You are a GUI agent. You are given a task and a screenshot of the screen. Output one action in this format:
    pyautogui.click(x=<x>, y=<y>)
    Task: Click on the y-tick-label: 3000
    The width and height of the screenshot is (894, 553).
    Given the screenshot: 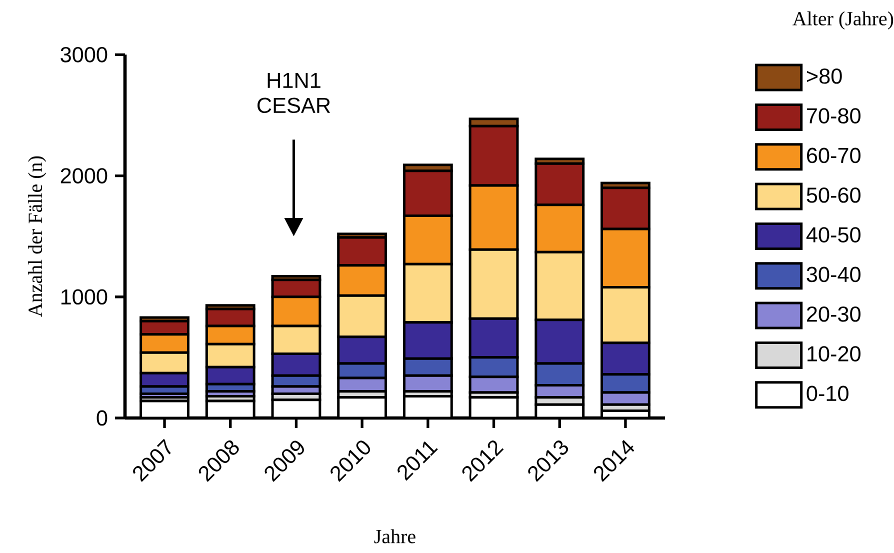 What is the action you would take?
    pyautogui.click(x=84, y=54)
    